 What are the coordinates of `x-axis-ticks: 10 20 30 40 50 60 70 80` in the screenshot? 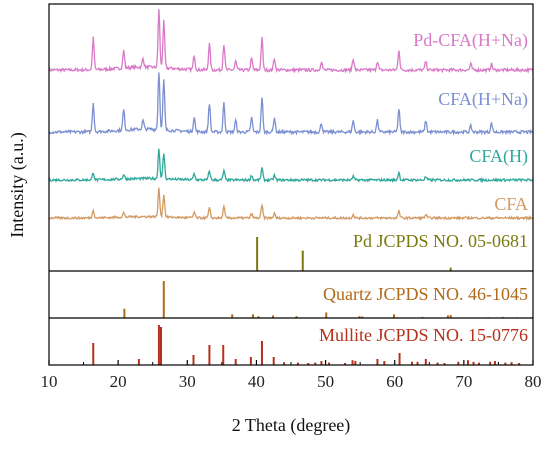 It's located at (291, 375).